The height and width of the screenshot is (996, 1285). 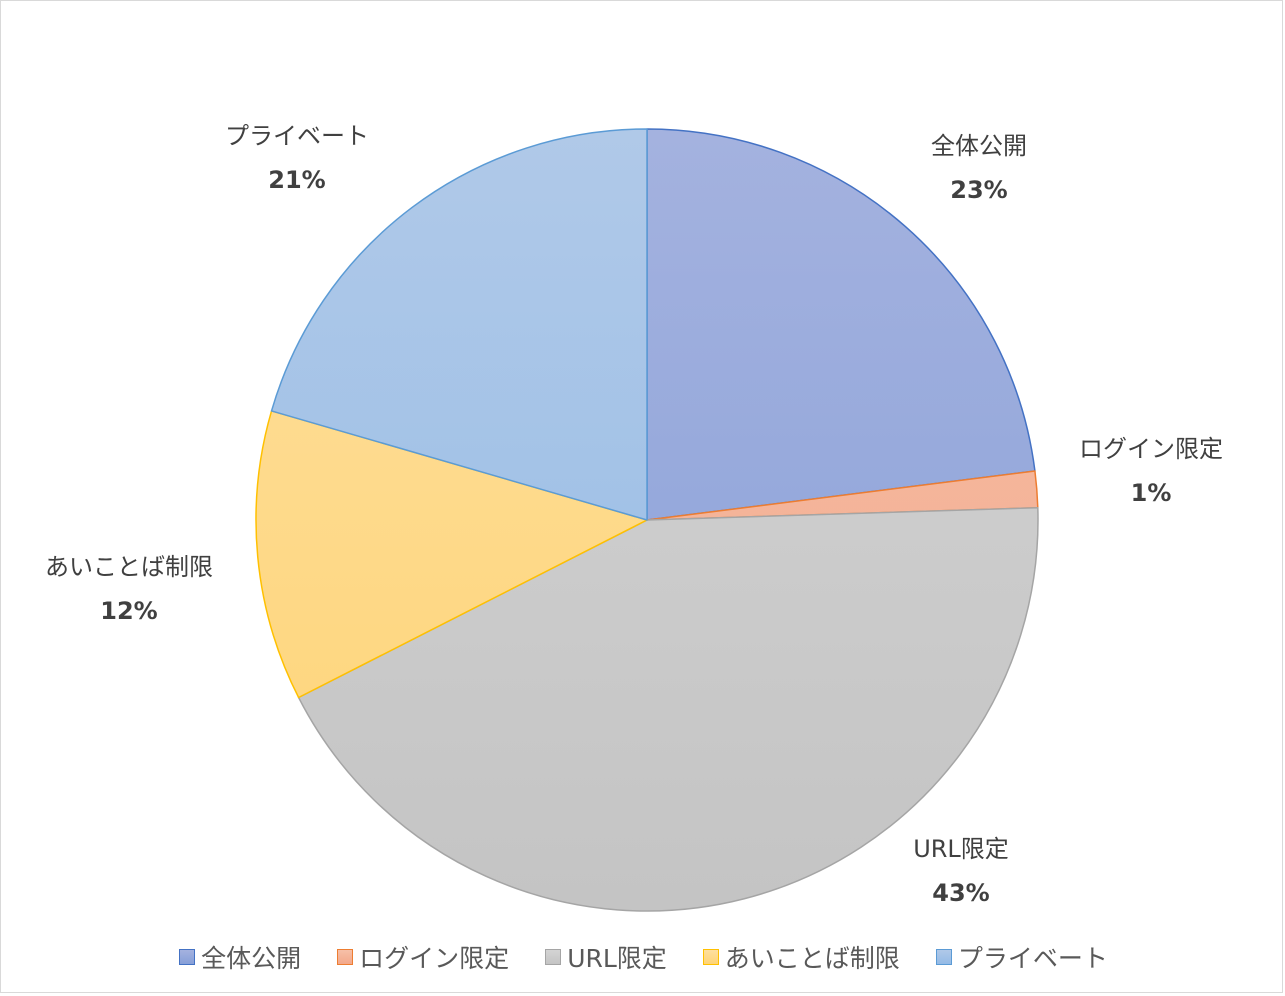 I want to click on legend-item-2: ログイン限定, so click(x=423, y=957).